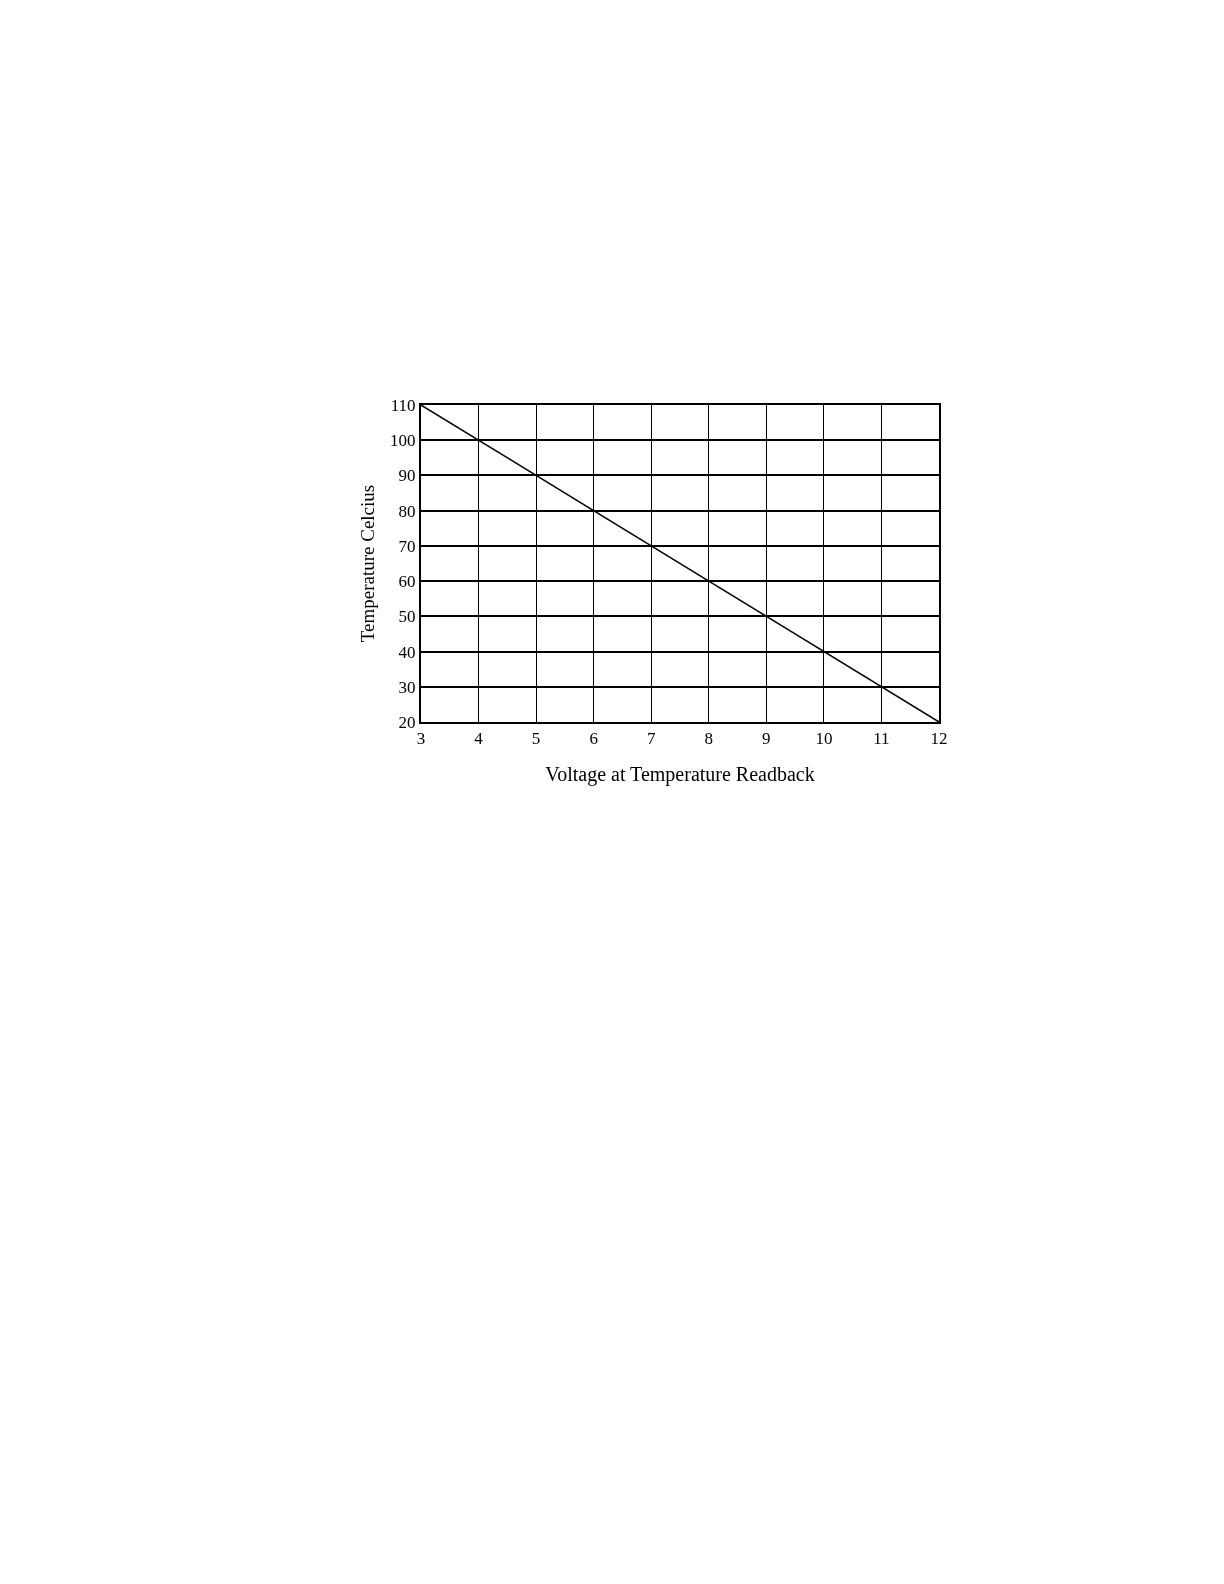 This screenshot has height=1584, width=1224. I want to click on x-axis-title: Voltage at Temperature Readback, so click(680, 775).